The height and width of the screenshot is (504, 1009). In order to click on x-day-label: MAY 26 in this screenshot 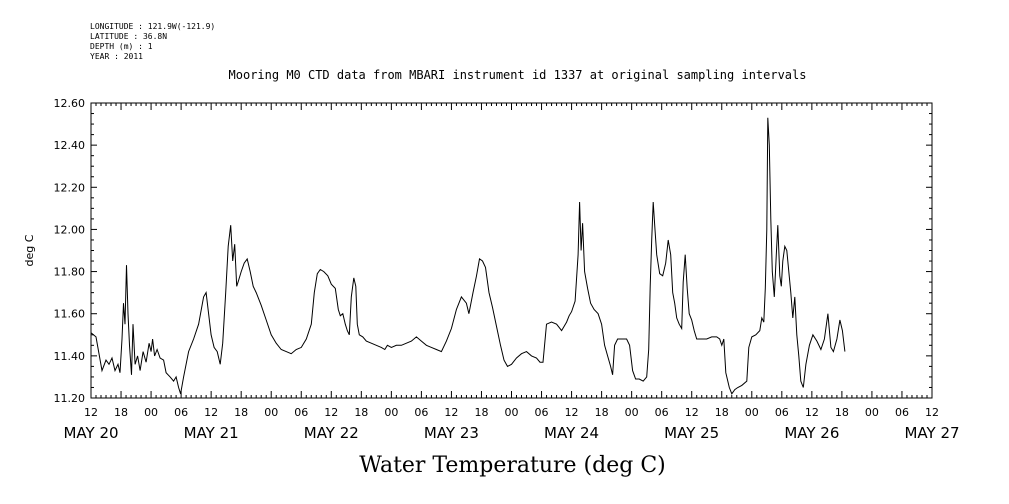, I will do `click(811, 433)`.